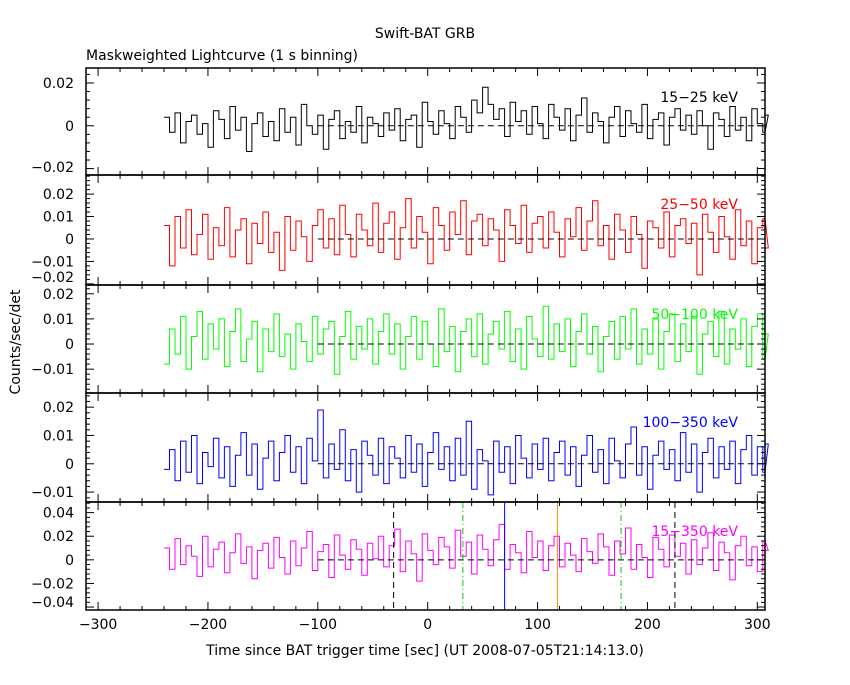 The height and width of the screenshot is (685, 850). What do you see at coordinates (222, 56) in the screenshot?
I see `chart-subtitle: Maskweighted Lightcurve (1 s binning)` at bounding box center [222, 56].